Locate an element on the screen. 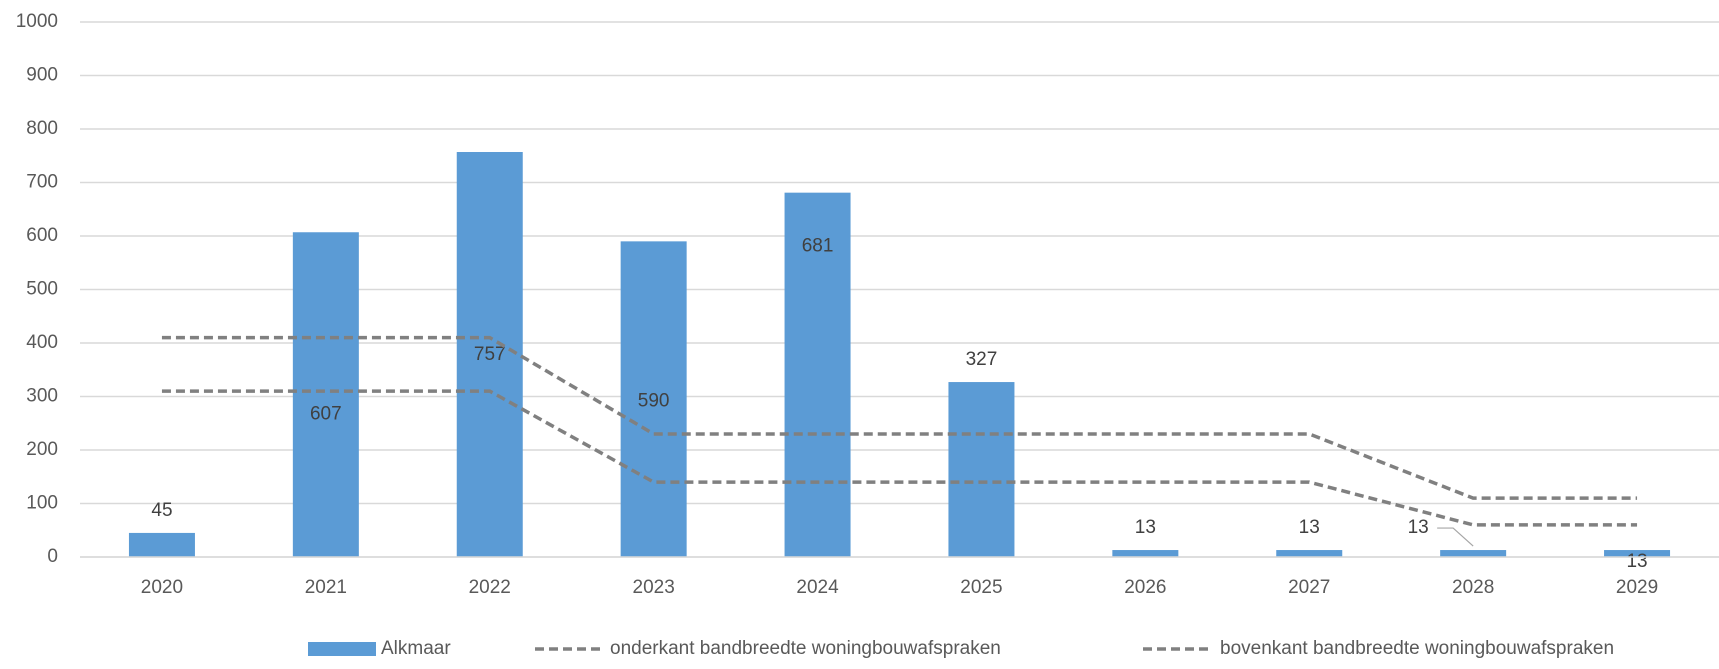 Image resolution: width=1719 pixels, height=669 pixels. x-tick-label: 2029 is located at coordinates (1637, 587).